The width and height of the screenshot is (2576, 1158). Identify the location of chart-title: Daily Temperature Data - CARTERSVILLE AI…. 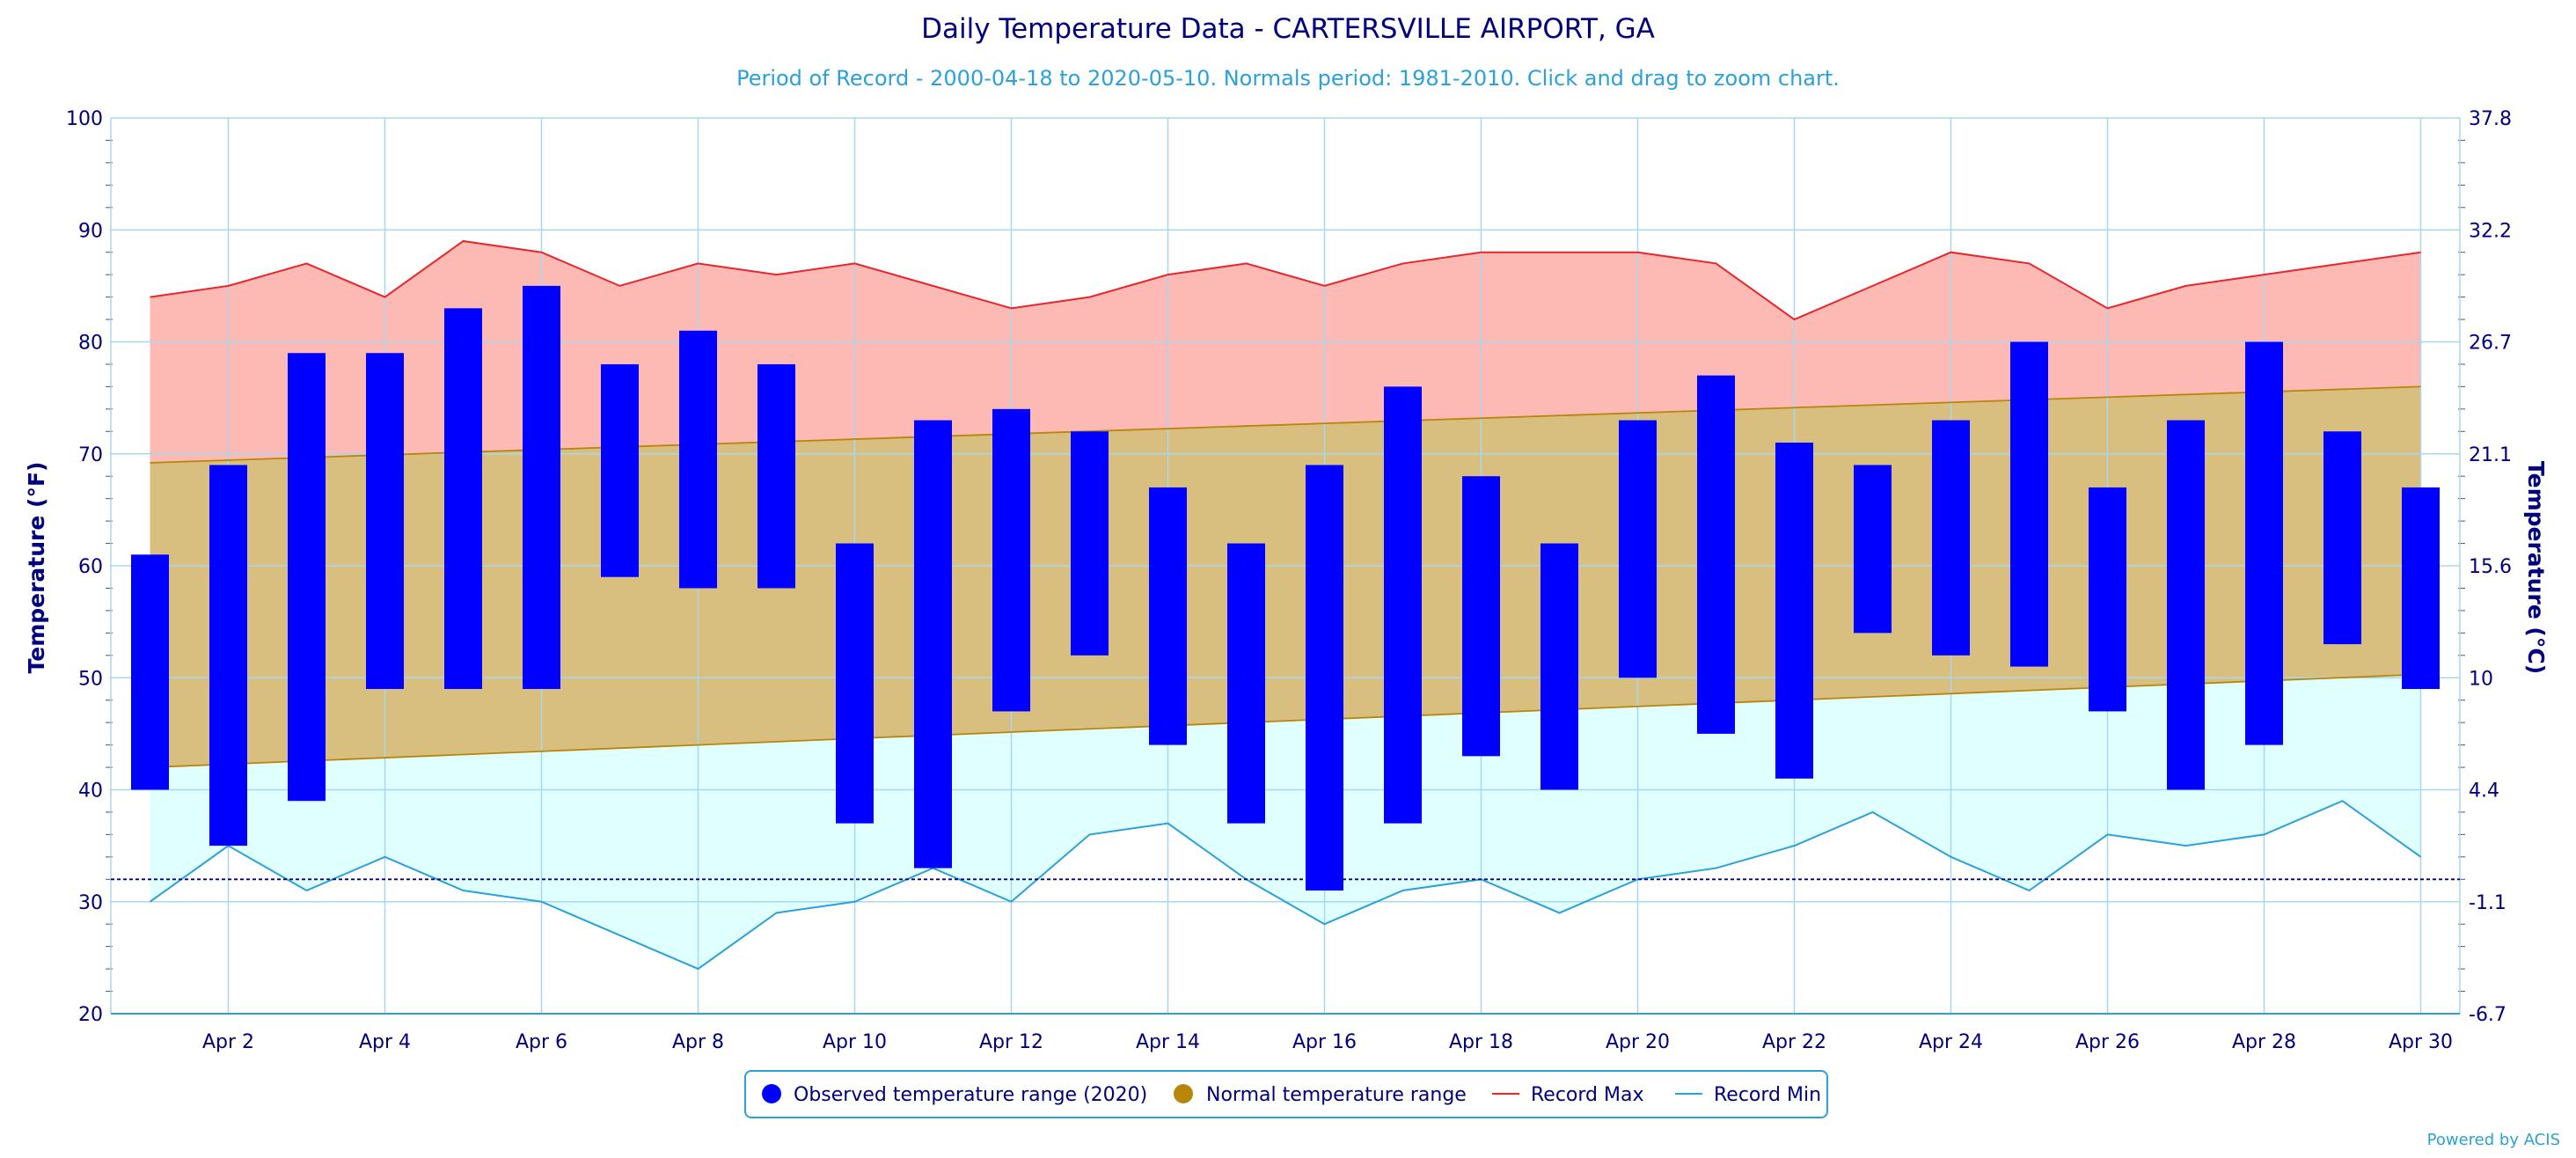
(1288, 29).